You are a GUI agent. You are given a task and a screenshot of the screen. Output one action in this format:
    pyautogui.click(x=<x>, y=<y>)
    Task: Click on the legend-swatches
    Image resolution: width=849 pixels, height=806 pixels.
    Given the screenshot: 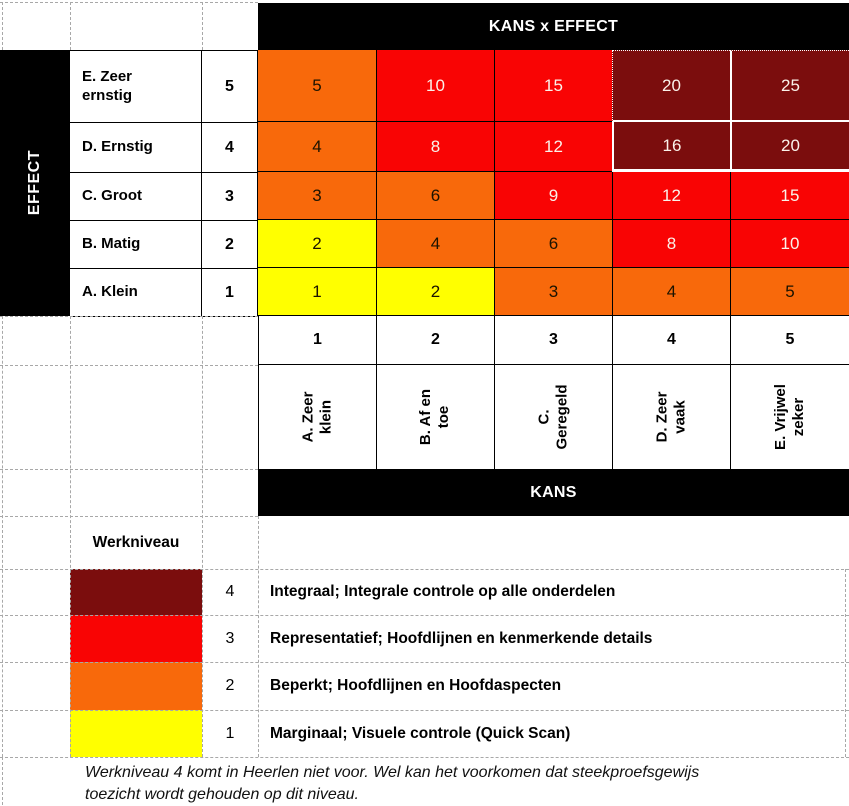 What is the action you would take?
    pyautogui.click(x=136, y=663)
    